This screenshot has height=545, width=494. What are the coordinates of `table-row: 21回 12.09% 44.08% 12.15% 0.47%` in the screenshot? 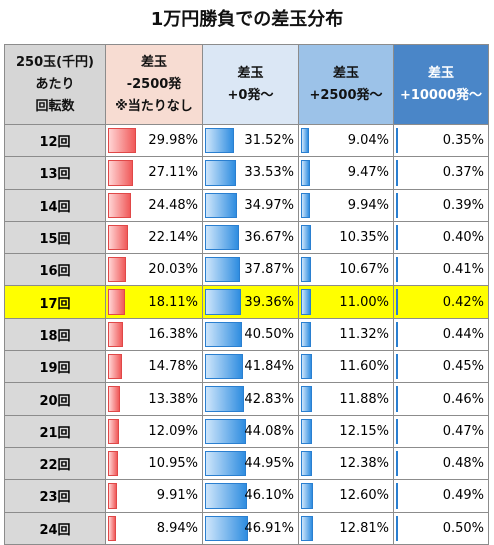 It's located at (246, 431).